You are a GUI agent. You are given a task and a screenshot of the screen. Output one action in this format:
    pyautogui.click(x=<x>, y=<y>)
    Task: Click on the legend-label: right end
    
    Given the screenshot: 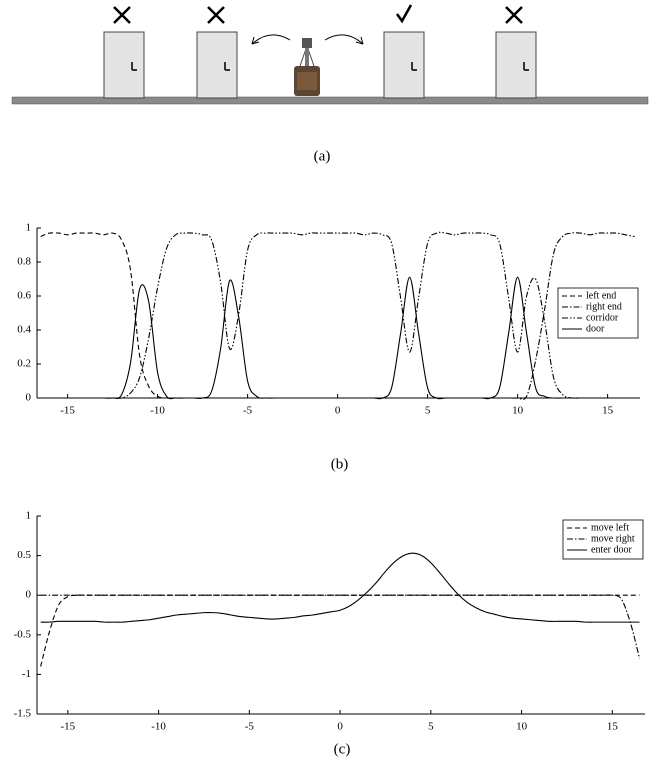 What is the action you would take?
    pyautogui.click(x=604, y=306)
    